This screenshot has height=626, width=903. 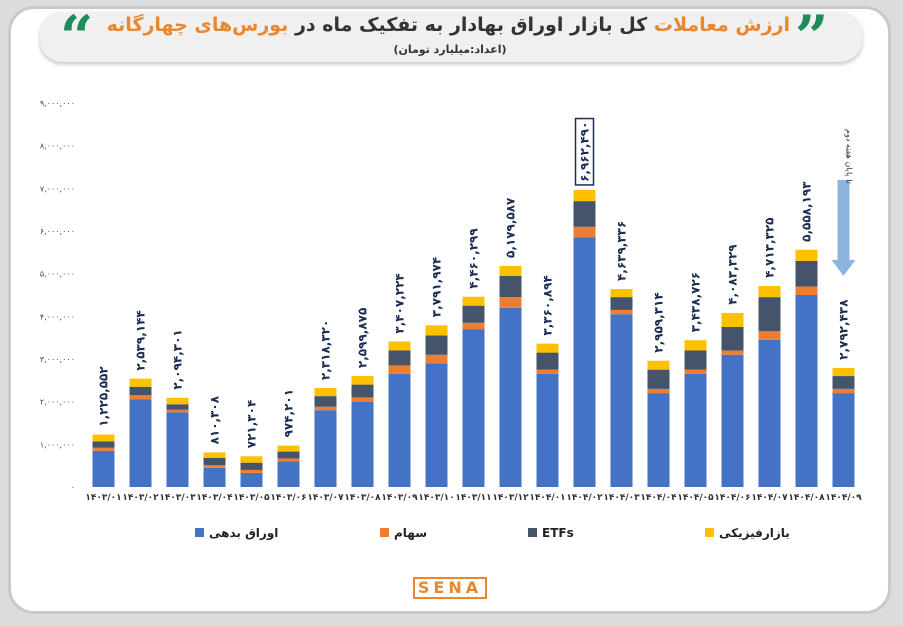 What do you see at coordinates (57, 316) in the screenshot?
I see `y-tick-label: ۴,۰۰۰,۰۰۰` at bounding box center [57, 316].